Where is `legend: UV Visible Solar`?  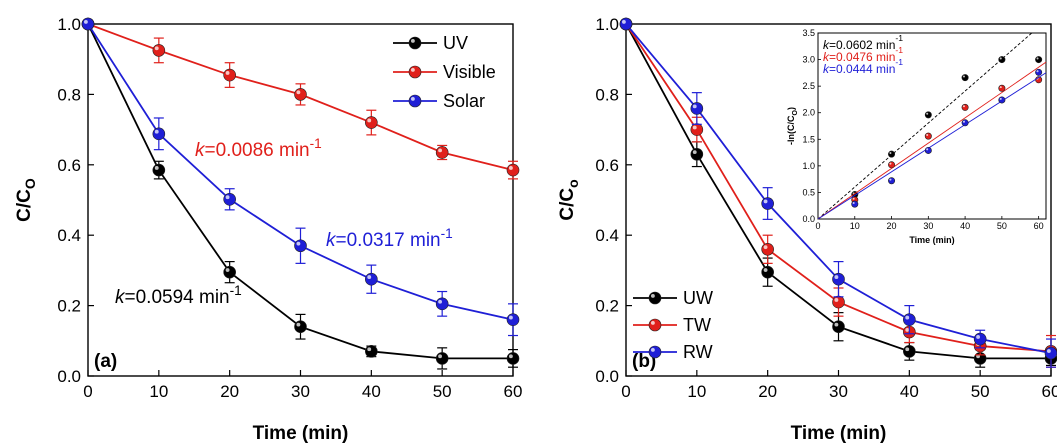
legend: UV Visible Solar is located at coordinates (444, 72).